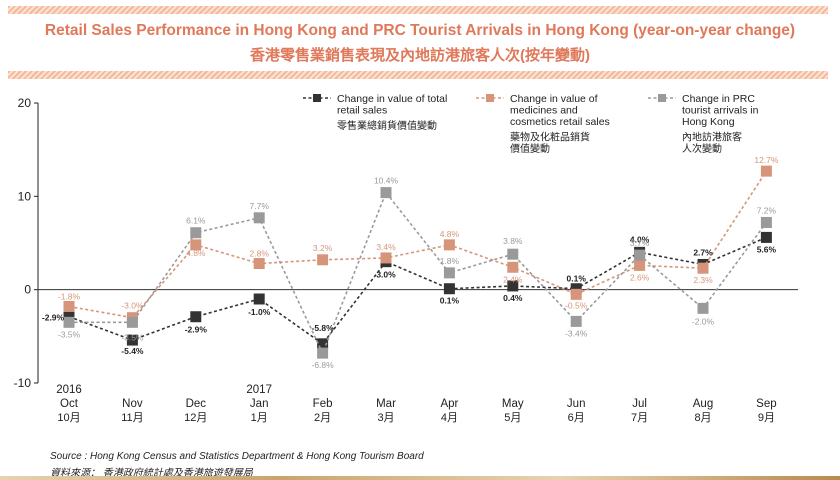  Describe the element at coordinates (260, 254) in the screenshot. I see `data-label-medicines: 2.8%` at that location.